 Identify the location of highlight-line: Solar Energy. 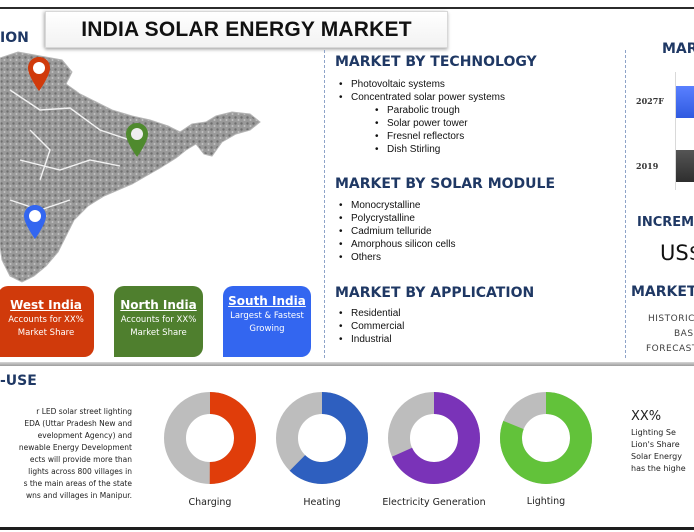
(656, 456).